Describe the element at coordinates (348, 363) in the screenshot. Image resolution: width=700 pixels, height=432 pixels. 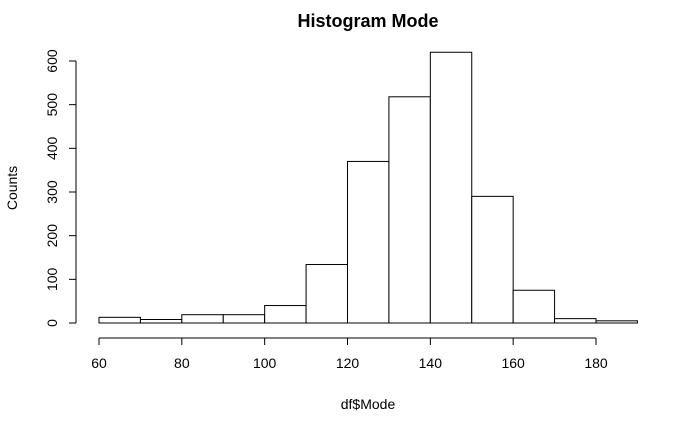
I see `x-tick-label: 120` at that location.